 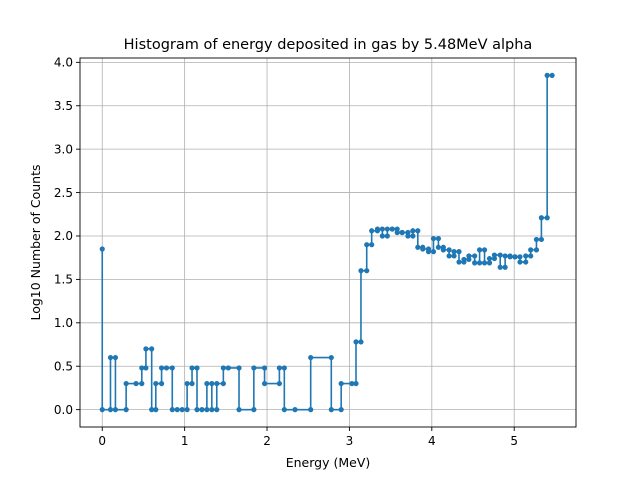 What do you see at coordinates (267, 441) in the screenshot?
I see `x-tick-label: 2` at bounding box center [267, 441].